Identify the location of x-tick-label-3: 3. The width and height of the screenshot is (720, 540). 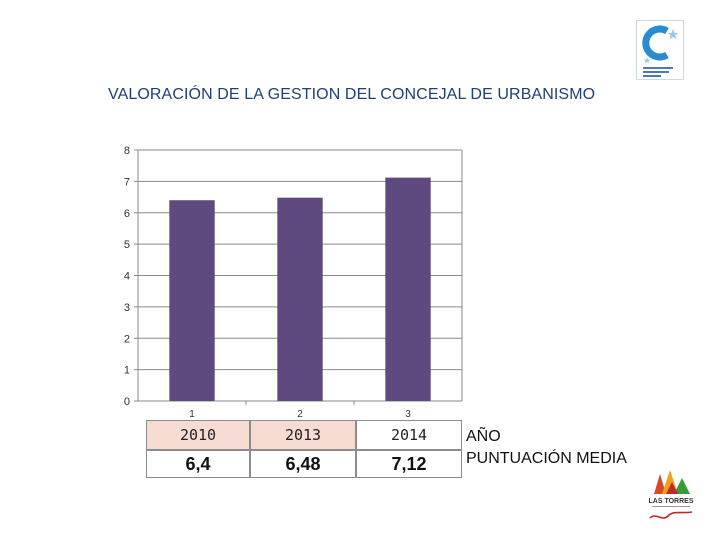
(408, 414).